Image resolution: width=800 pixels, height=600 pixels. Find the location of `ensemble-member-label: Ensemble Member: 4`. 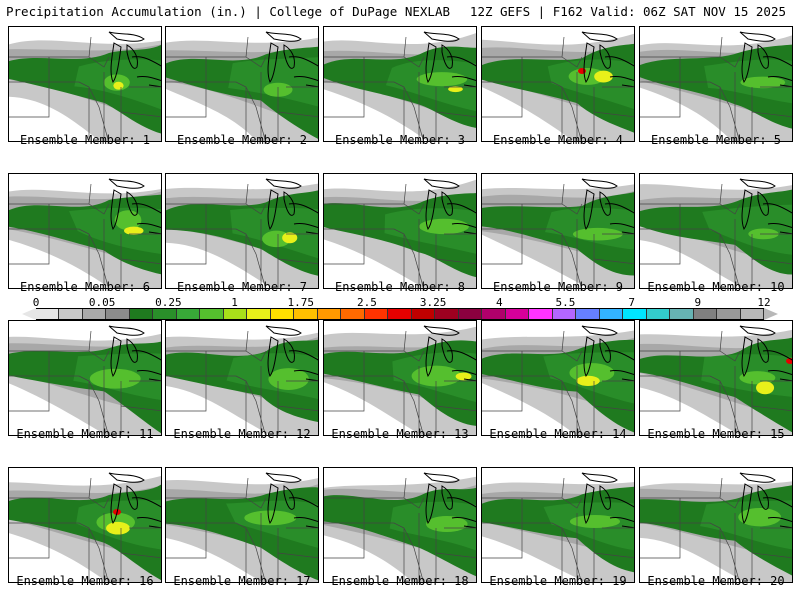

ensemble-member-label: Ensemble Member: 4 is located at coordinates (558, 140).